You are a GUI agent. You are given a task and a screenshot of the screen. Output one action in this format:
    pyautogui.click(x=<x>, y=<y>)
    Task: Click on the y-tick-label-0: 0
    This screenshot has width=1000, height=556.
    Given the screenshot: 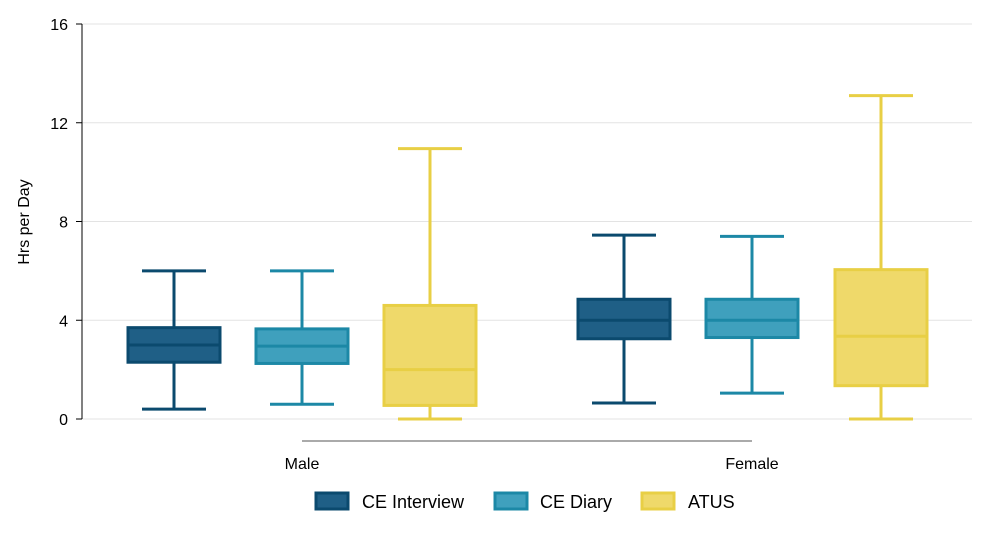 What is the action you would take?
    pyautogui.click(x=63, y=420)
    